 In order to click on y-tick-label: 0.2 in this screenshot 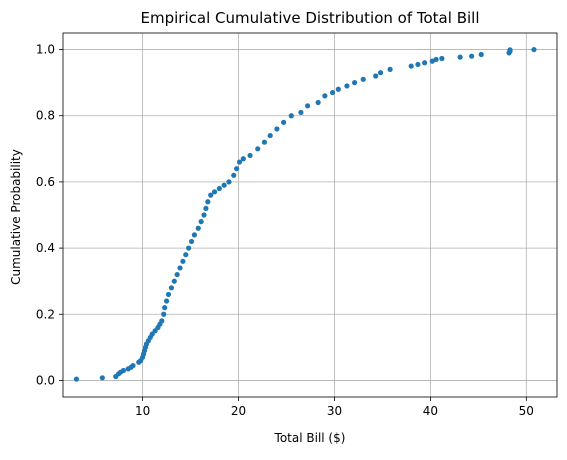, I will do `click(45, 314)`.